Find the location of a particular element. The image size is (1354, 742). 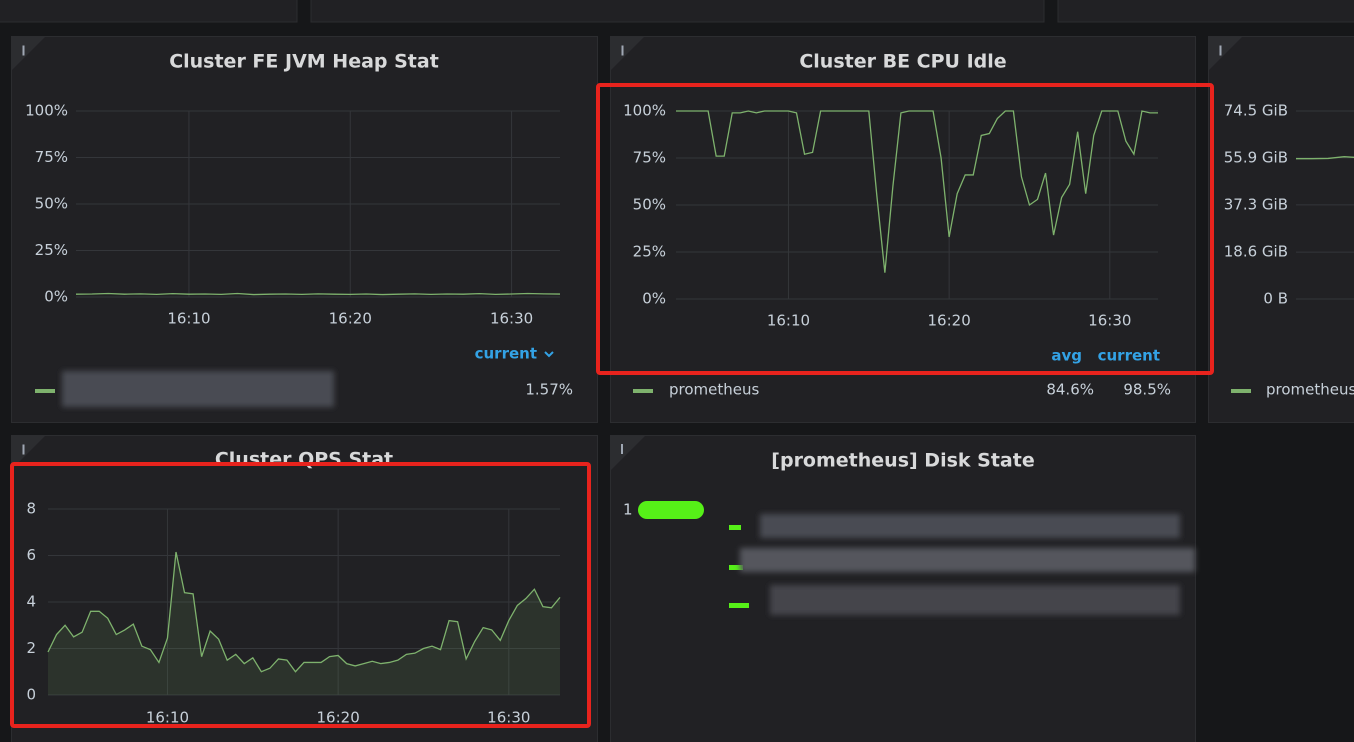

y-tick-label: 37.3 GiB is located at coordinates (1256, 204).